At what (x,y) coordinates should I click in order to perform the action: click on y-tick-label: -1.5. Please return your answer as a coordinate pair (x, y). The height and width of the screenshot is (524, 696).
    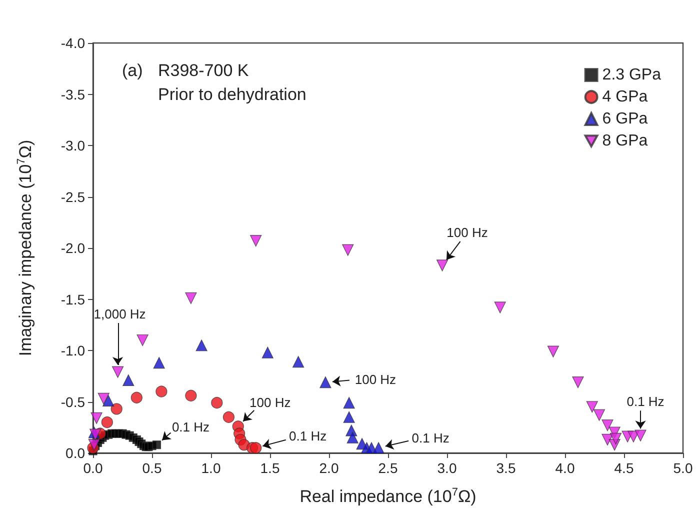
    Looking at the image, I should click on (73, 299).